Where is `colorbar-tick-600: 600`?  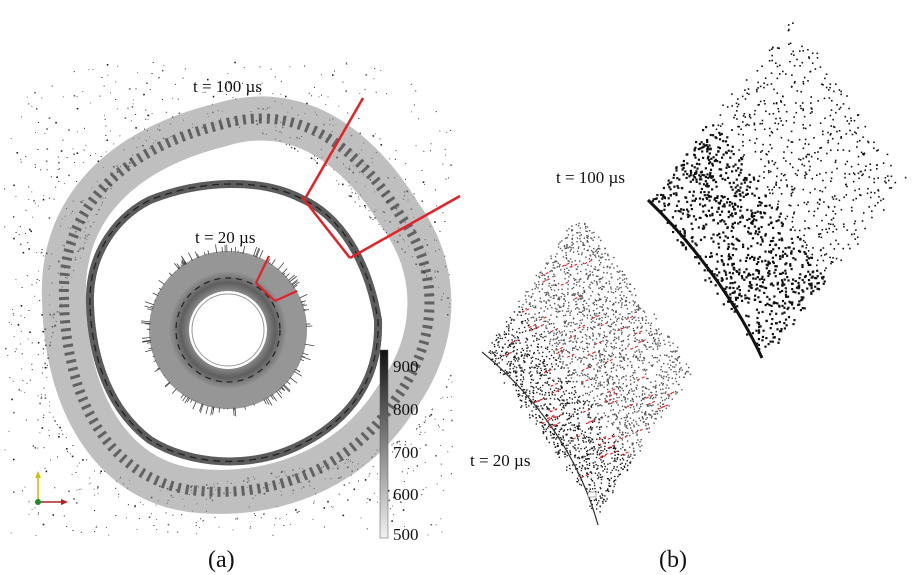 colorbar-tick-600: 600 is located at coordinates (406, 494).